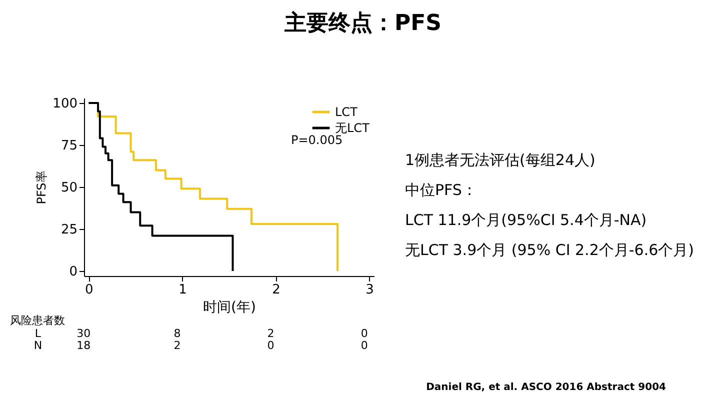 This screenshot has width=726, height=407. Describe the element at coordinates (363, 24) in the screenshot. I see `chart-title: 主要终点：PFS` at that location.